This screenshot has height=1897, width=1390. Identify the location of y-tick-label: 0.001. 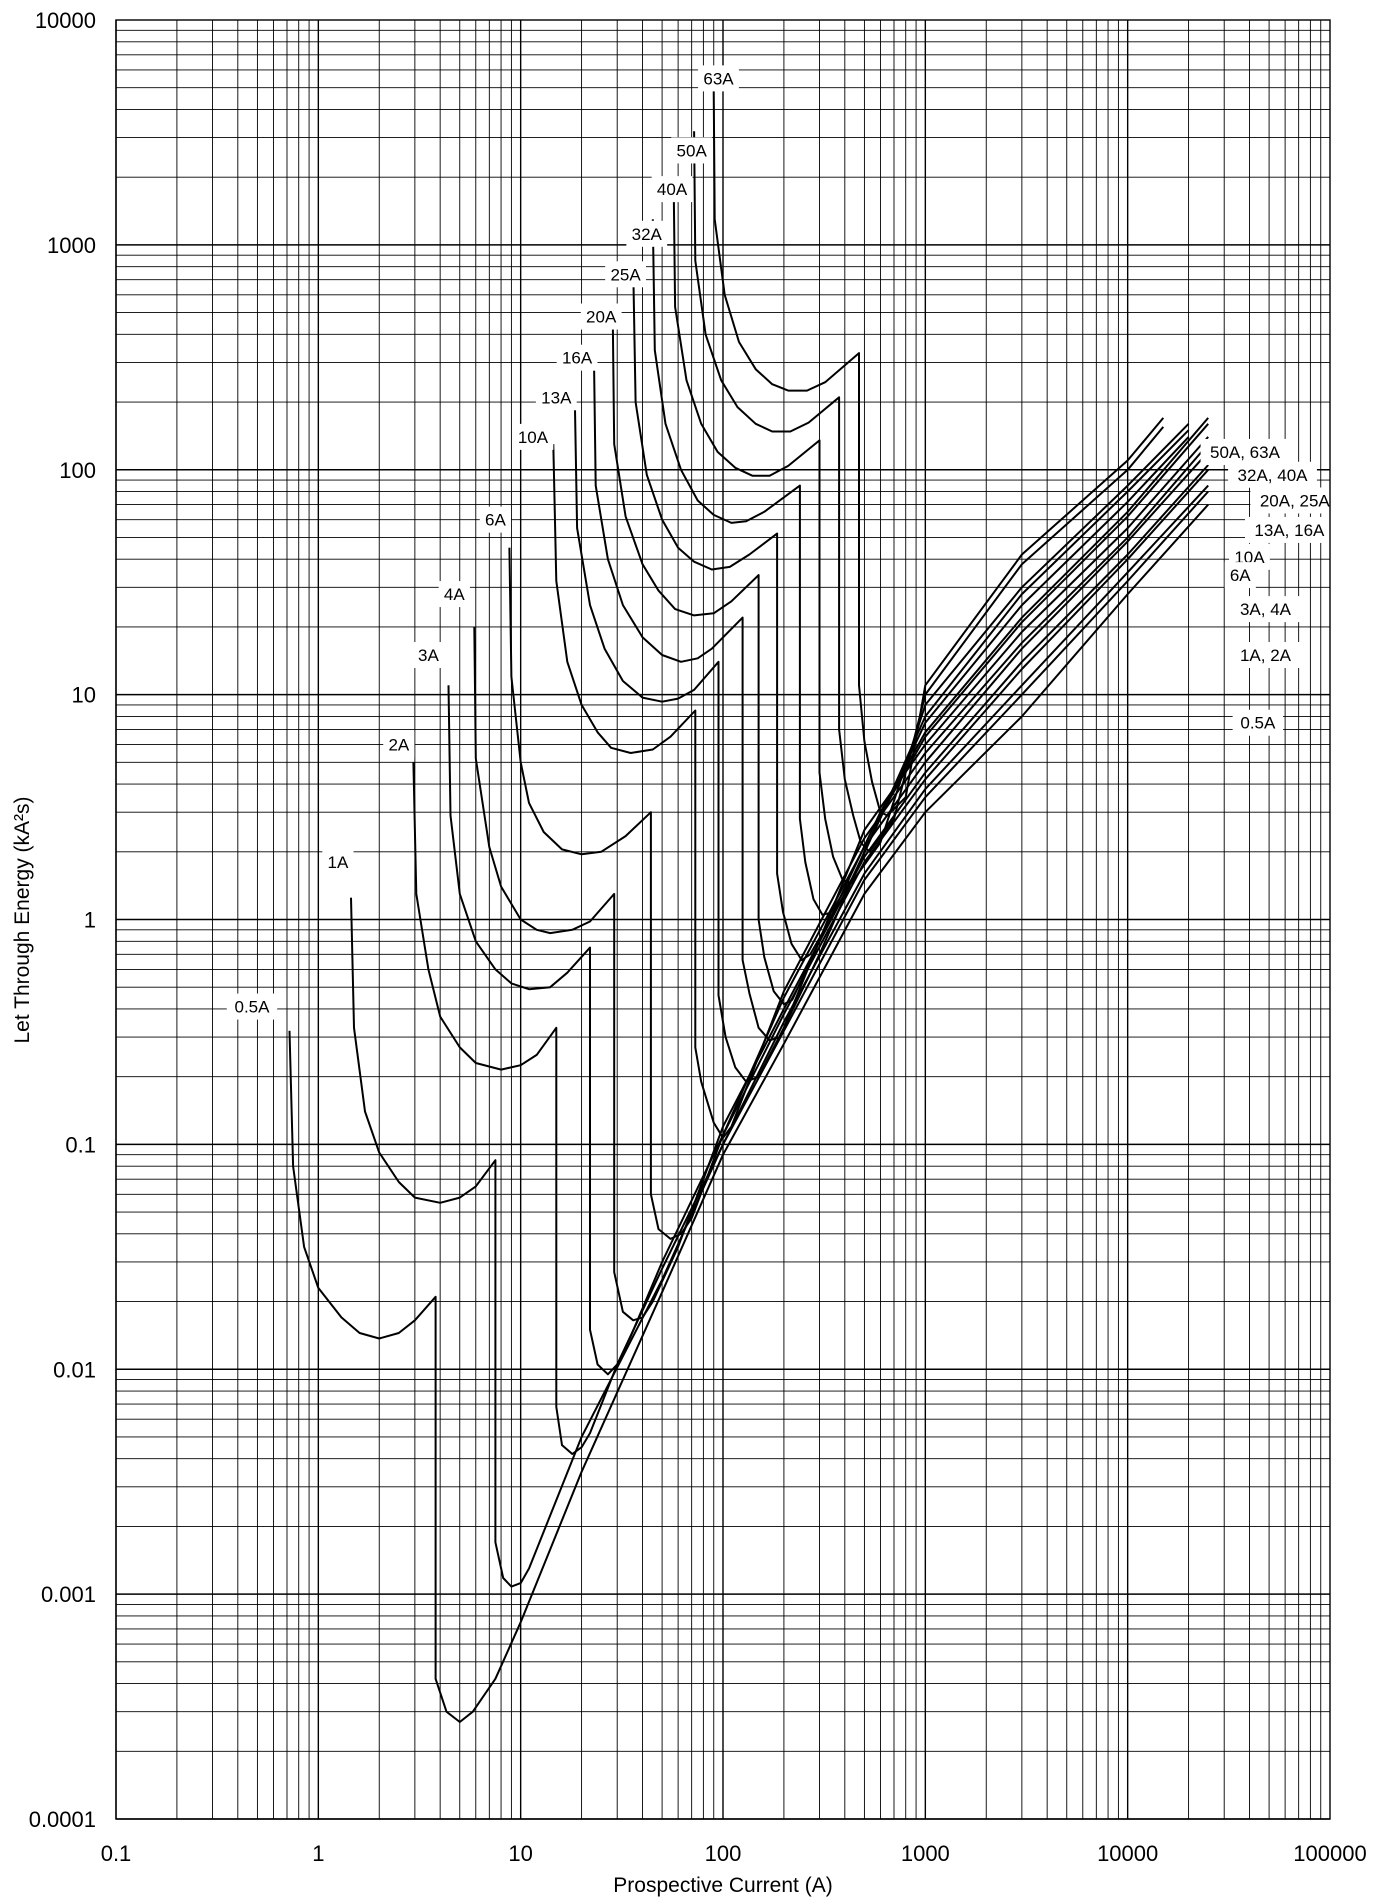
(68, 1594).